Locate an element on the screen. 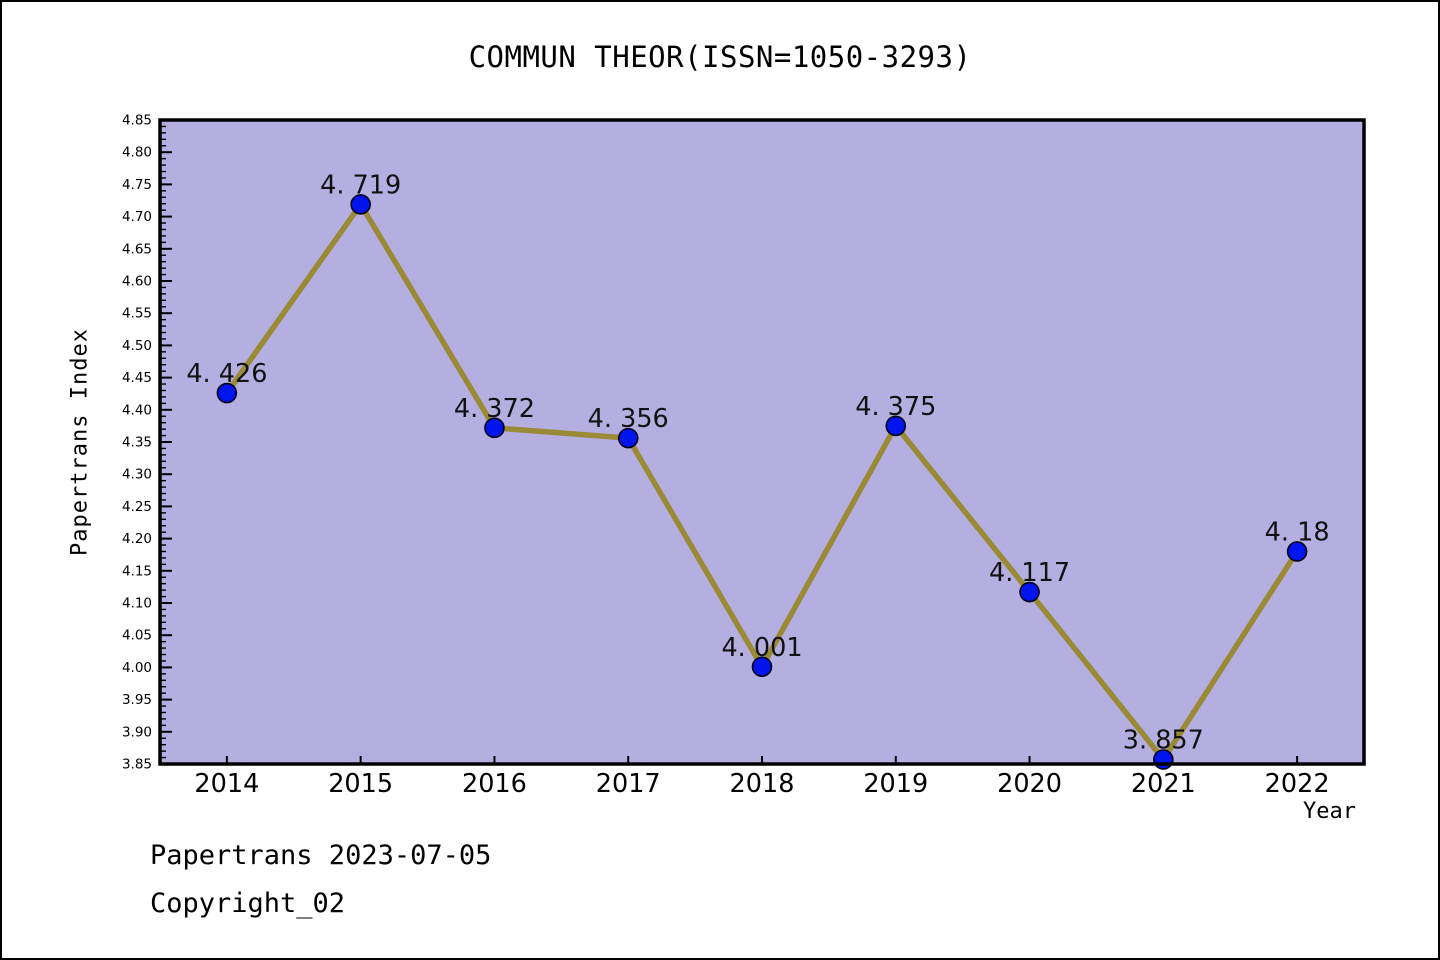 The height and width of the screenshot is (960, 1440). x-axis-title: Year is located at coordinates (1329, 811).